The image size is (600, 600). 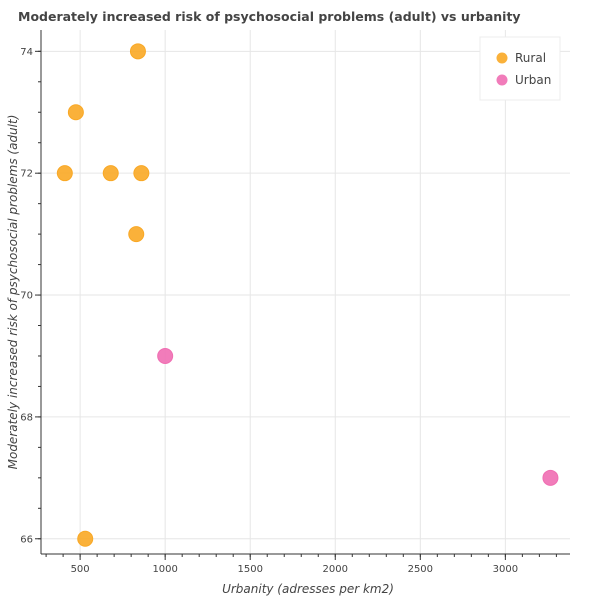 I want to click on x-tick-label: 1000, so click(x=164, y=569).